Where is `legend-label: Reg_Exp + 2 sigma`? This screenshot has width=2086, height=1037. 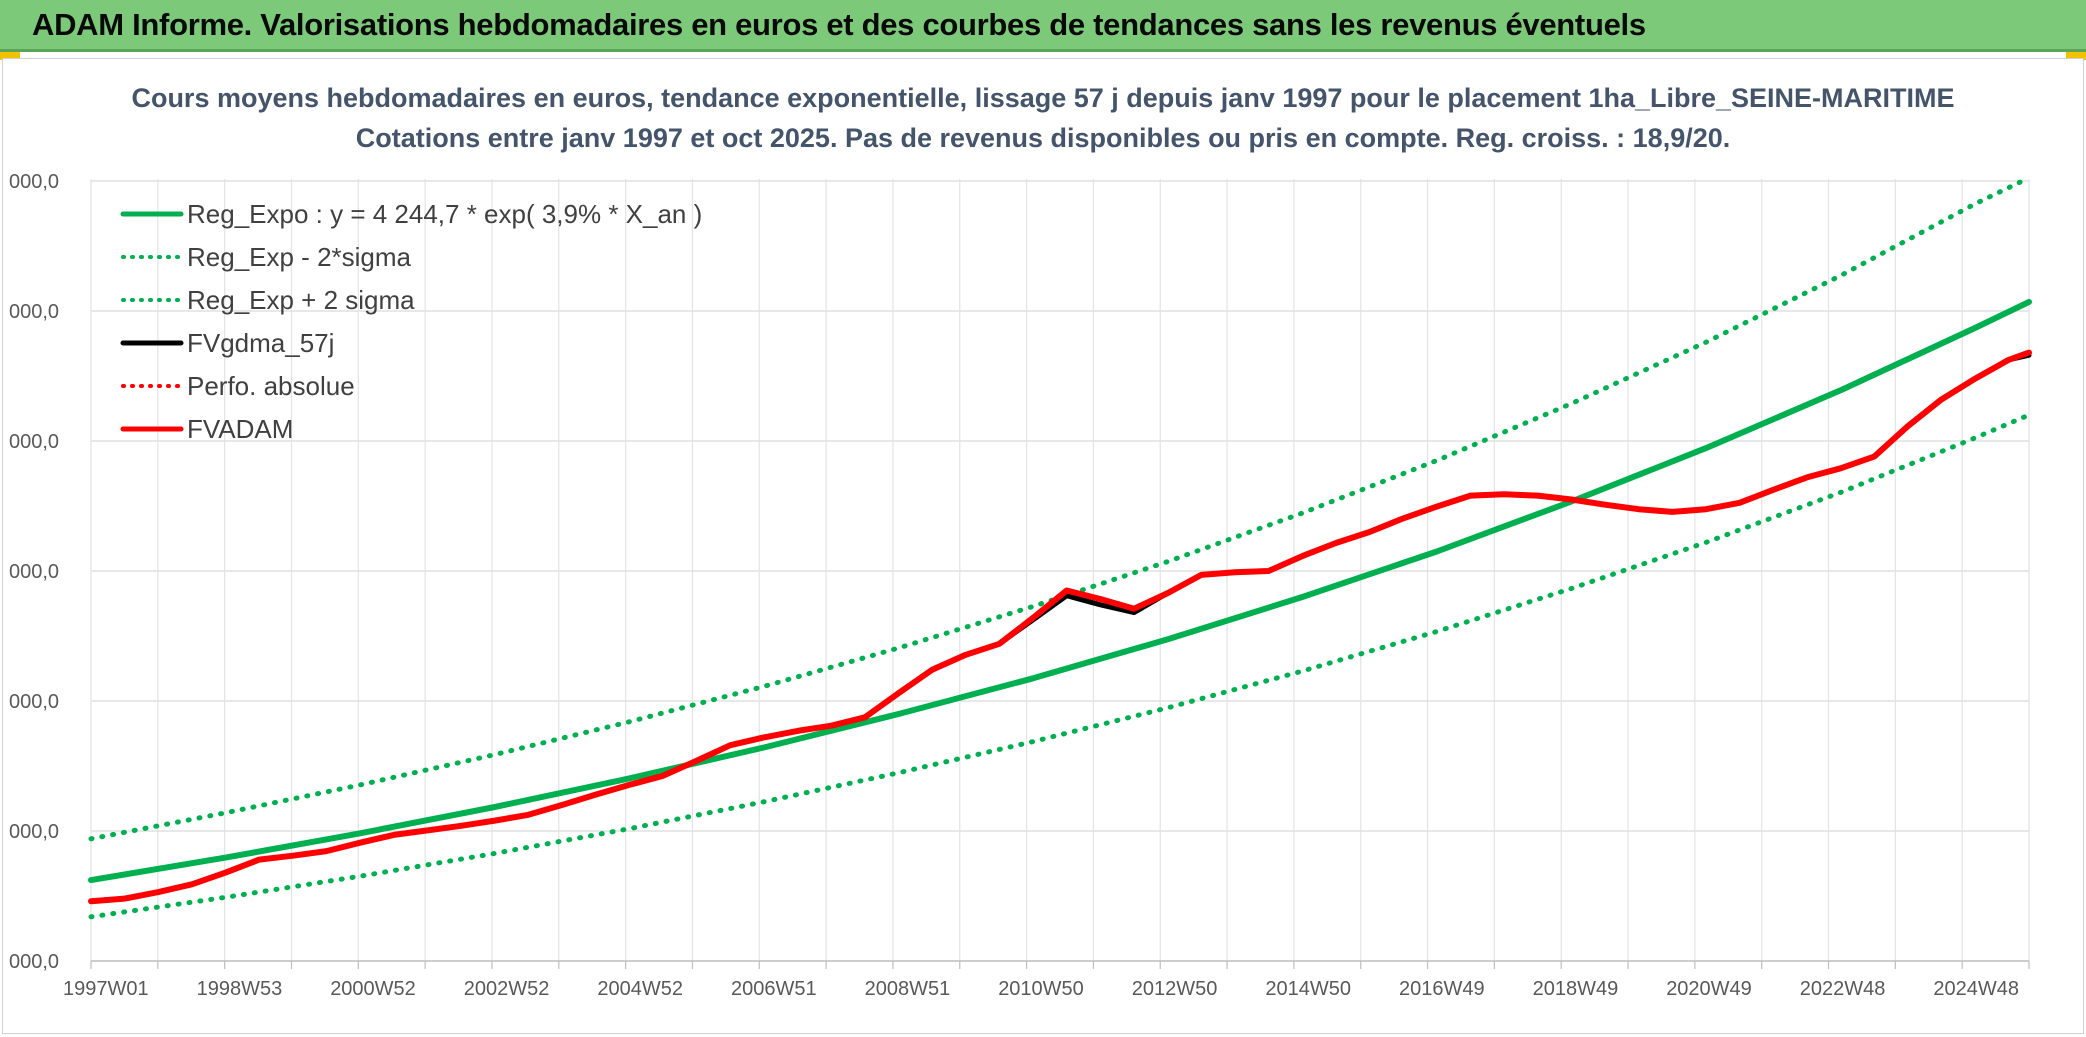 legend-label: Reg_Exp + 2 sigma is located at coordinates (301, 300).